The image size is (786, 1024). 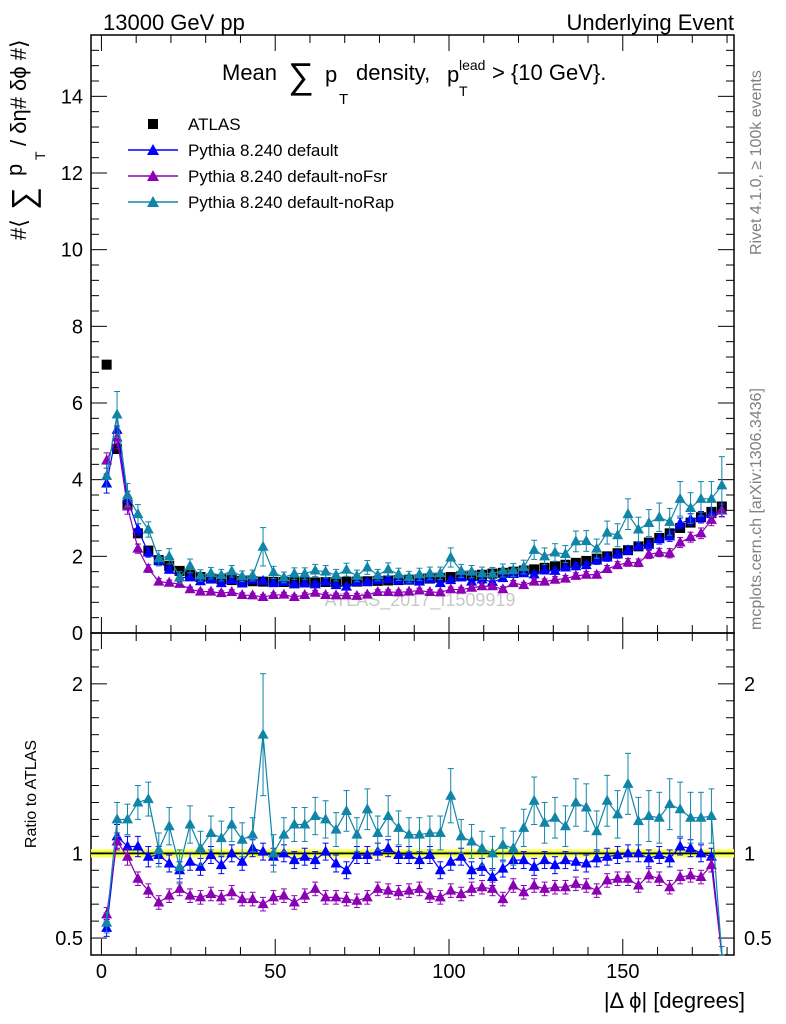 What do you see at coordinates (448, 972) in the screenshot?
I see `x-tick-label: 100` at bounding box center [448, 972].